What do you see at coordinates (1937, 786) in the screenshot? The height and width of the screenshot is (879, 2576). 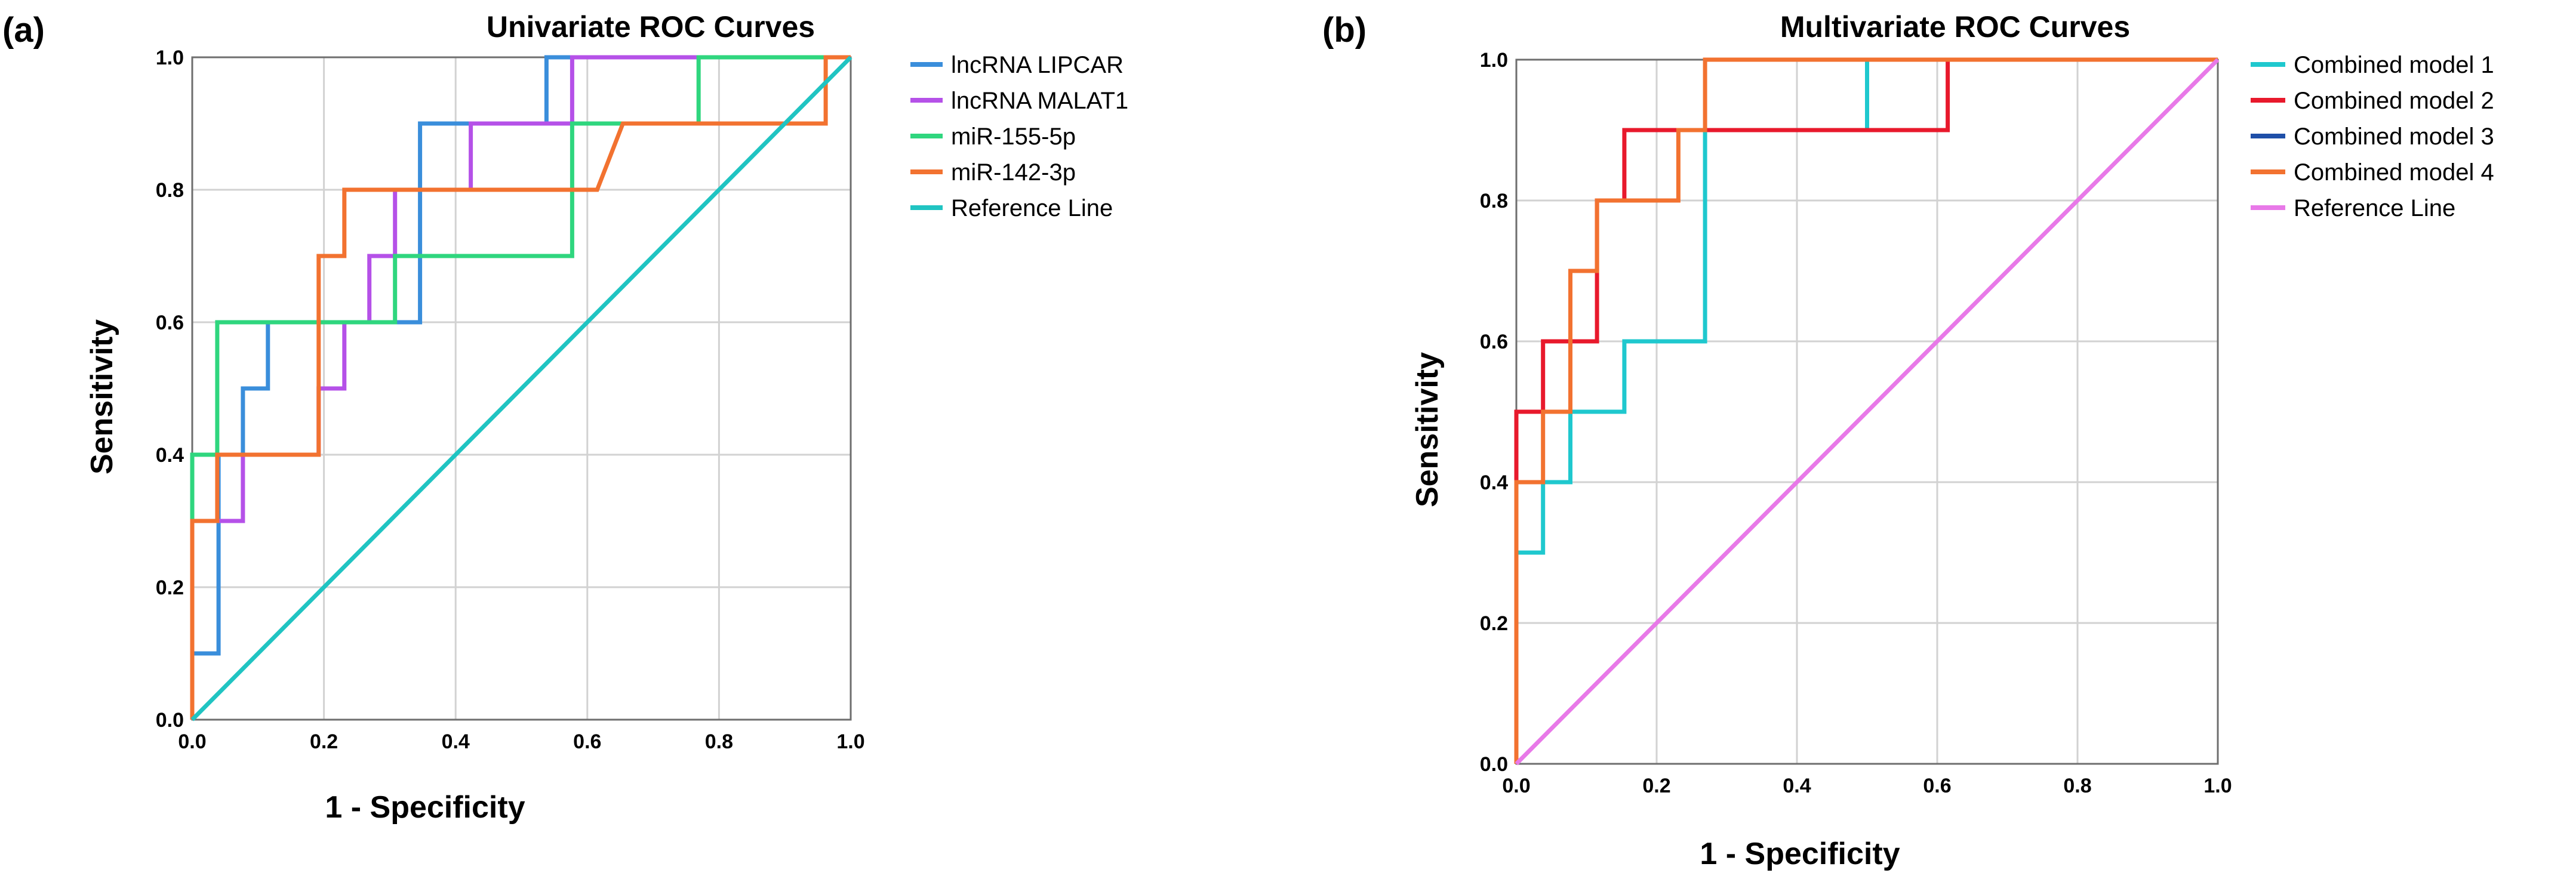 I see `panel-b-x-tick-label: 0.6` at bounding box center [1937, 786].